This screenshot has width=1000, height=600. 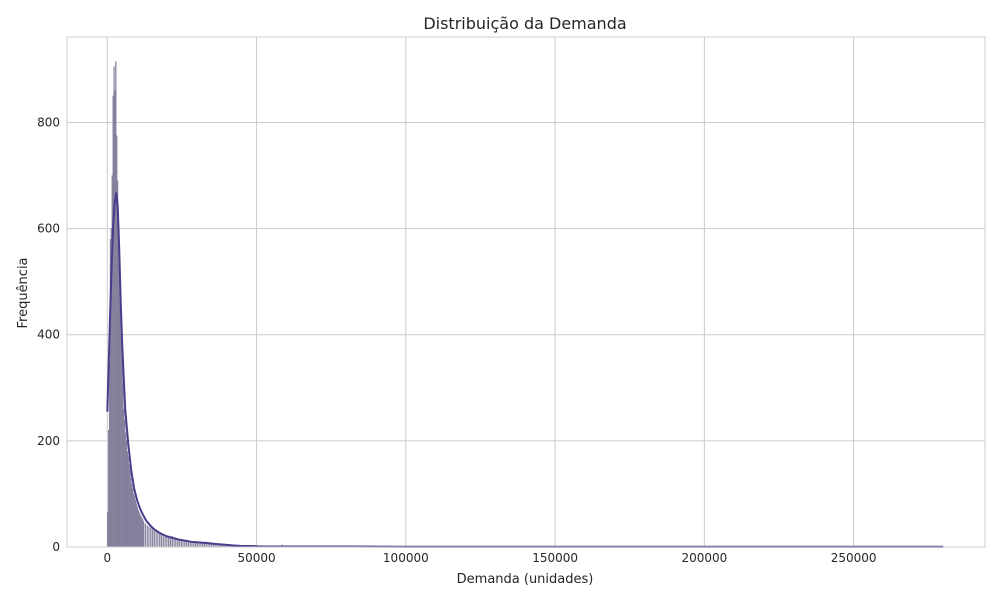 I want to click on y-tick-label: 800, so click(x=48, y=122).